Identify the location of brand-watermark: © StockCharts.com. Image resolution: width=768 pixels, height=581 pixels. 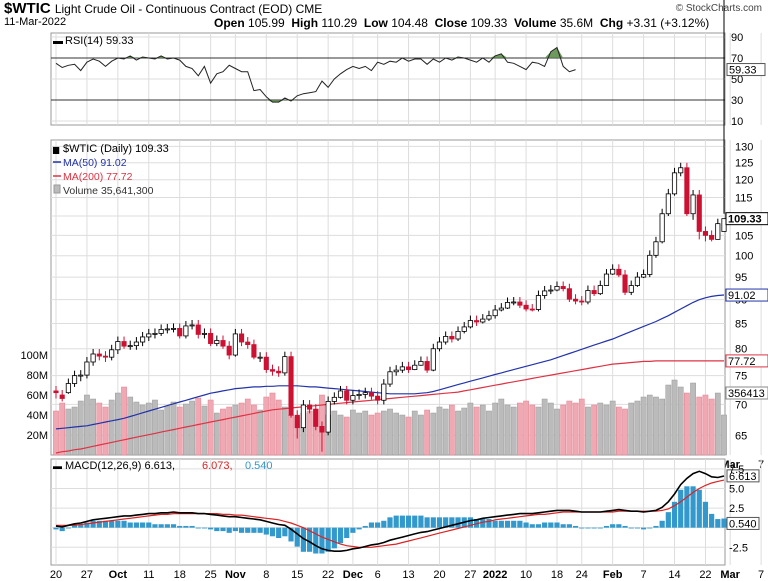
(718, 8).